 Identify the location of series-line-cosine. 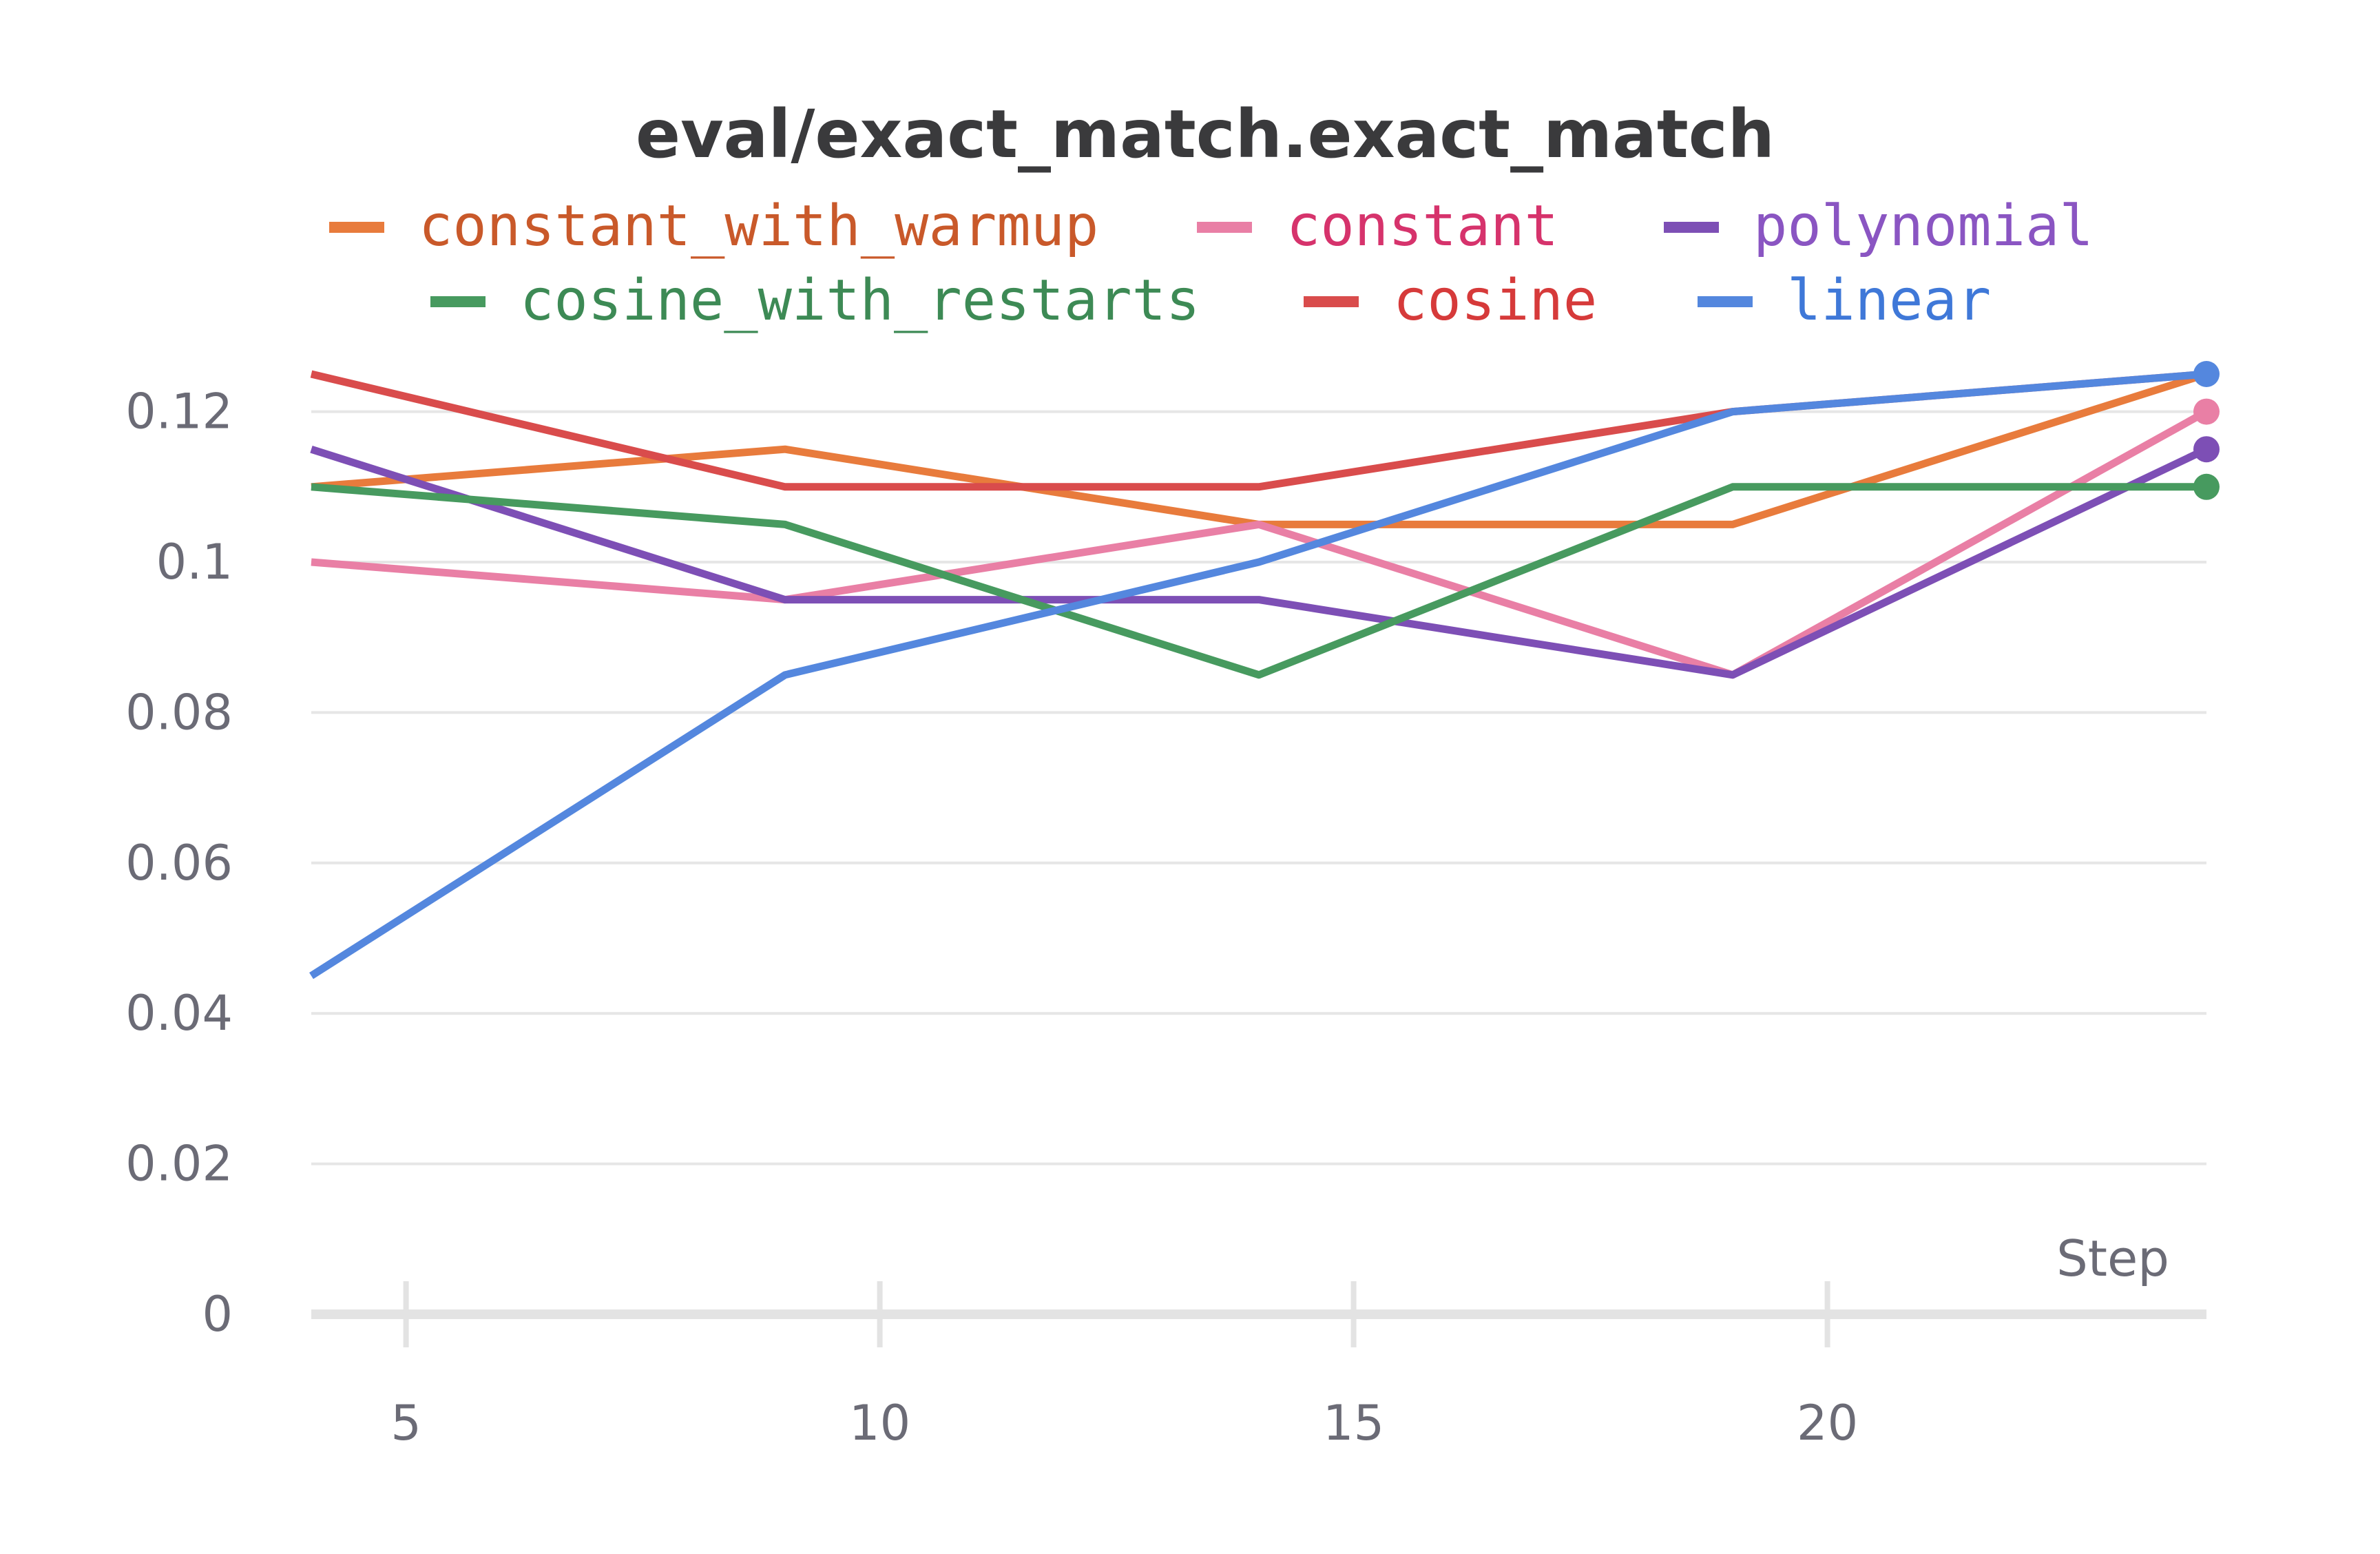
(1258, 430).